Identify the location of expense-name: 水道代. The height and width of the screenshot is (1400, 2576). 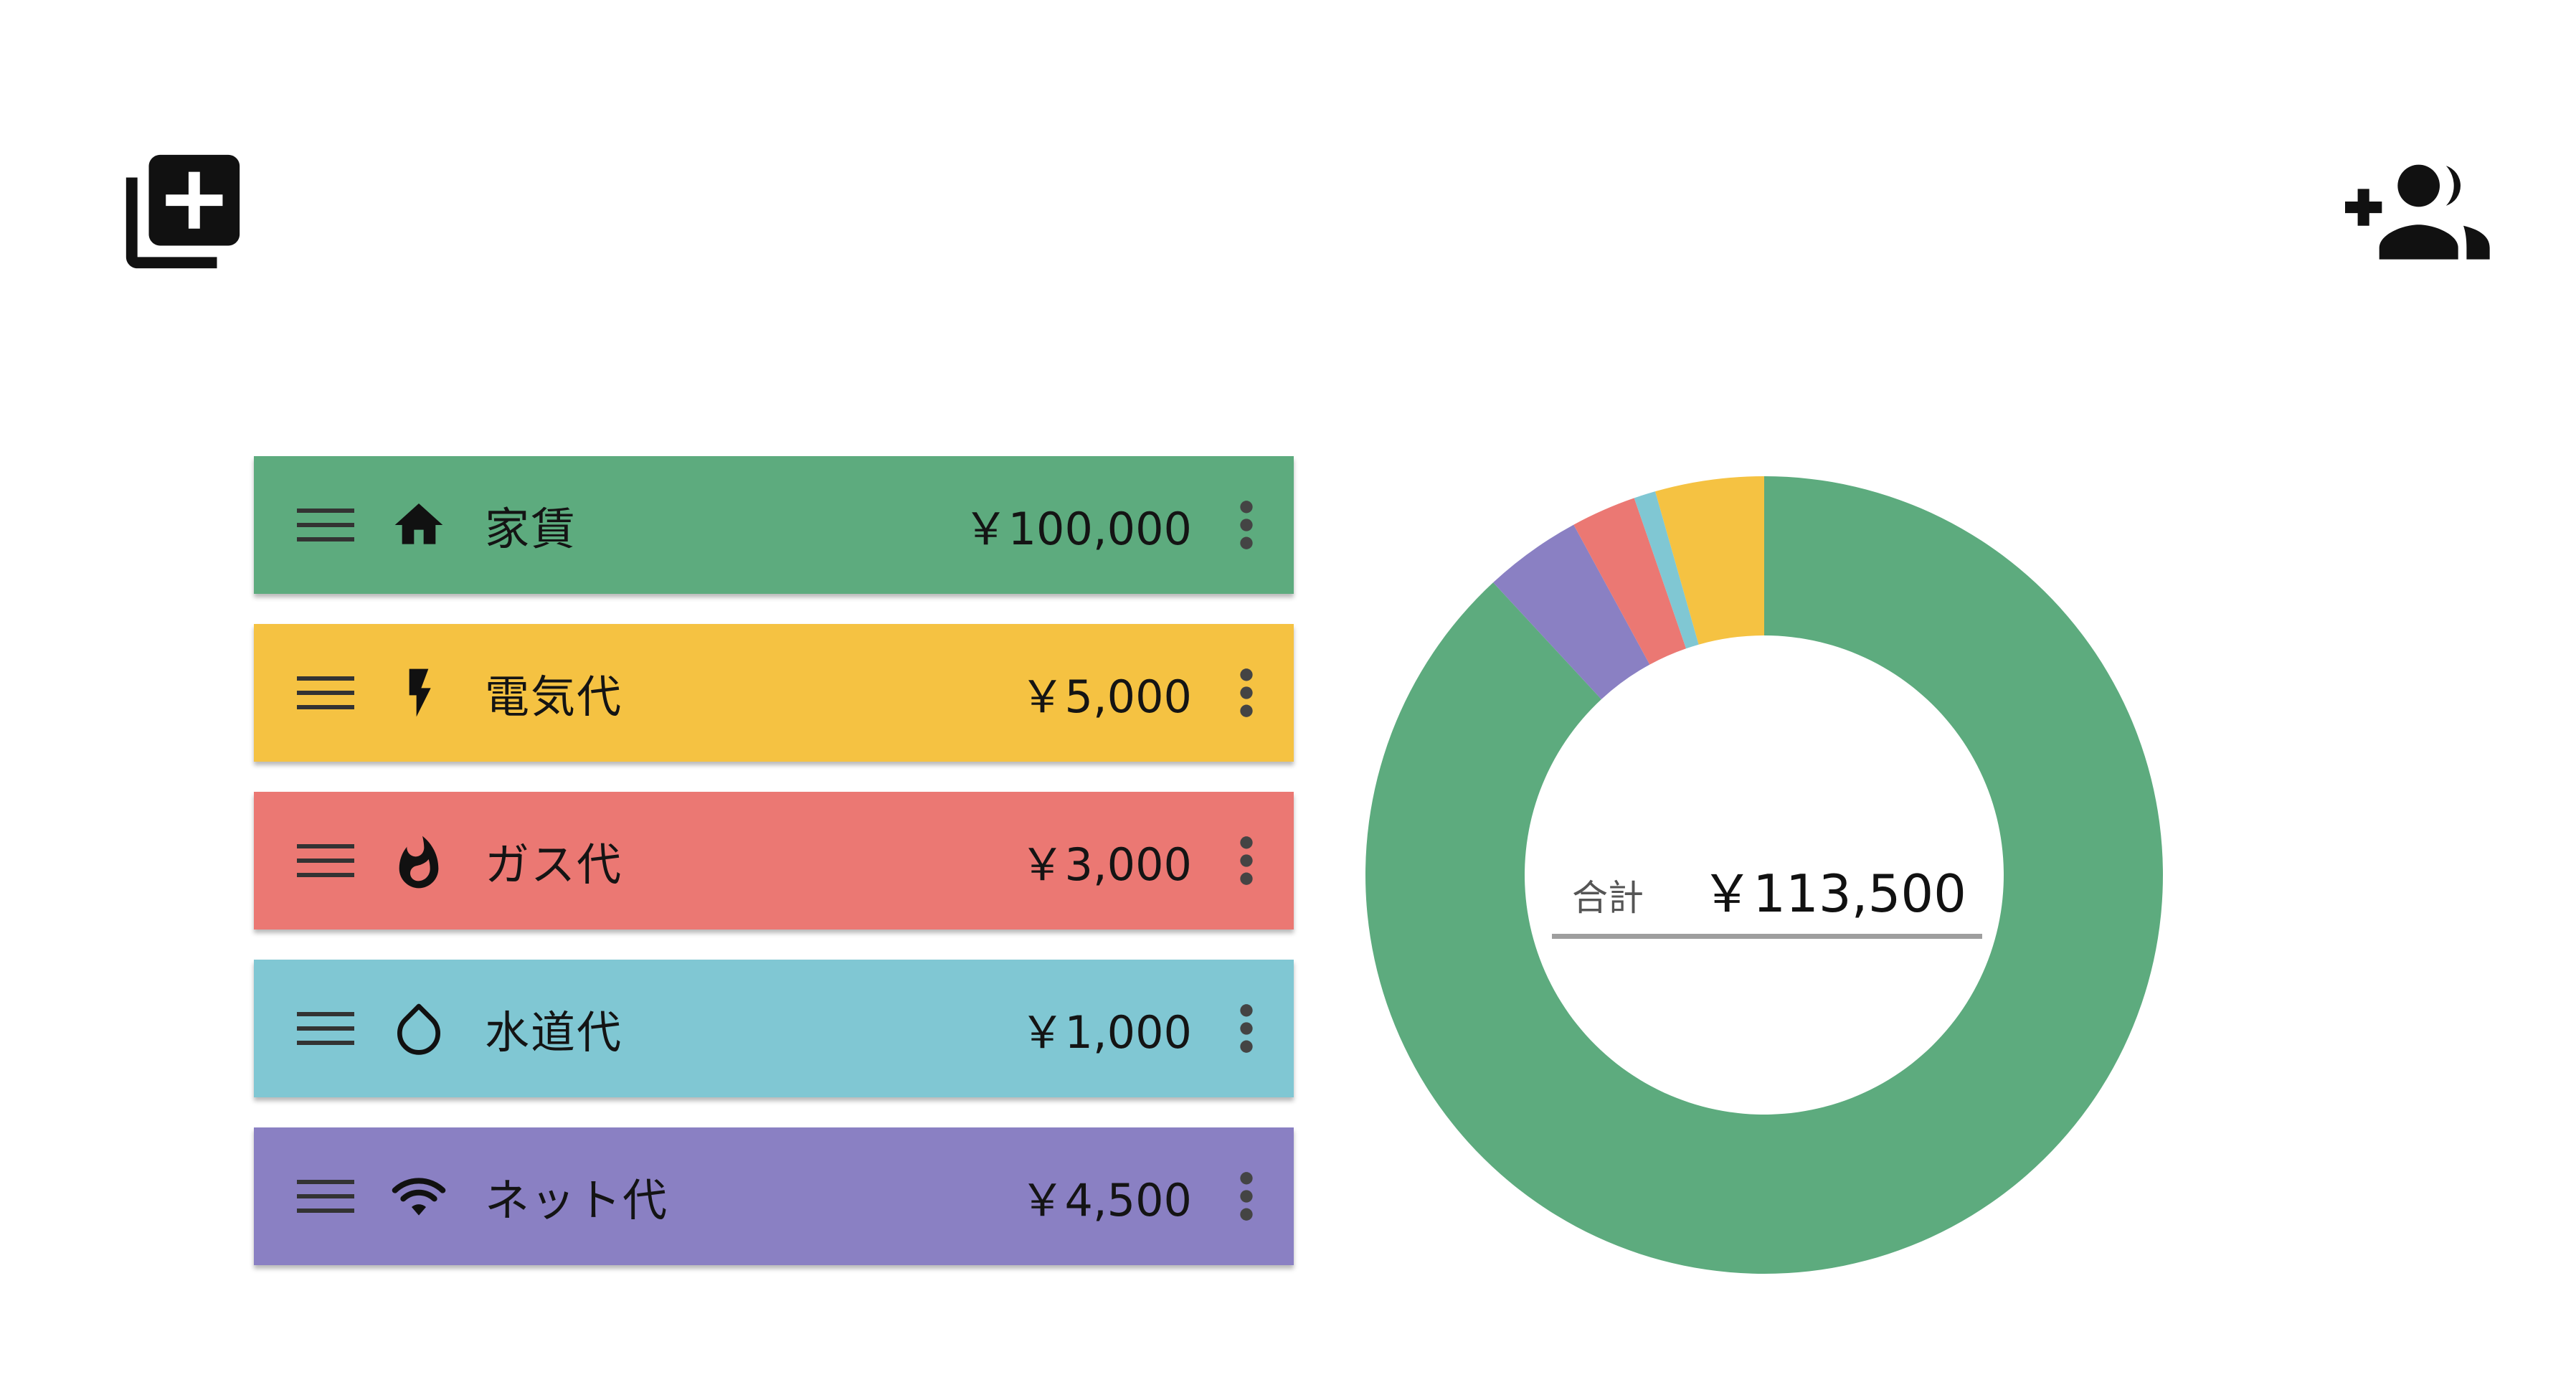
(554, 1032).